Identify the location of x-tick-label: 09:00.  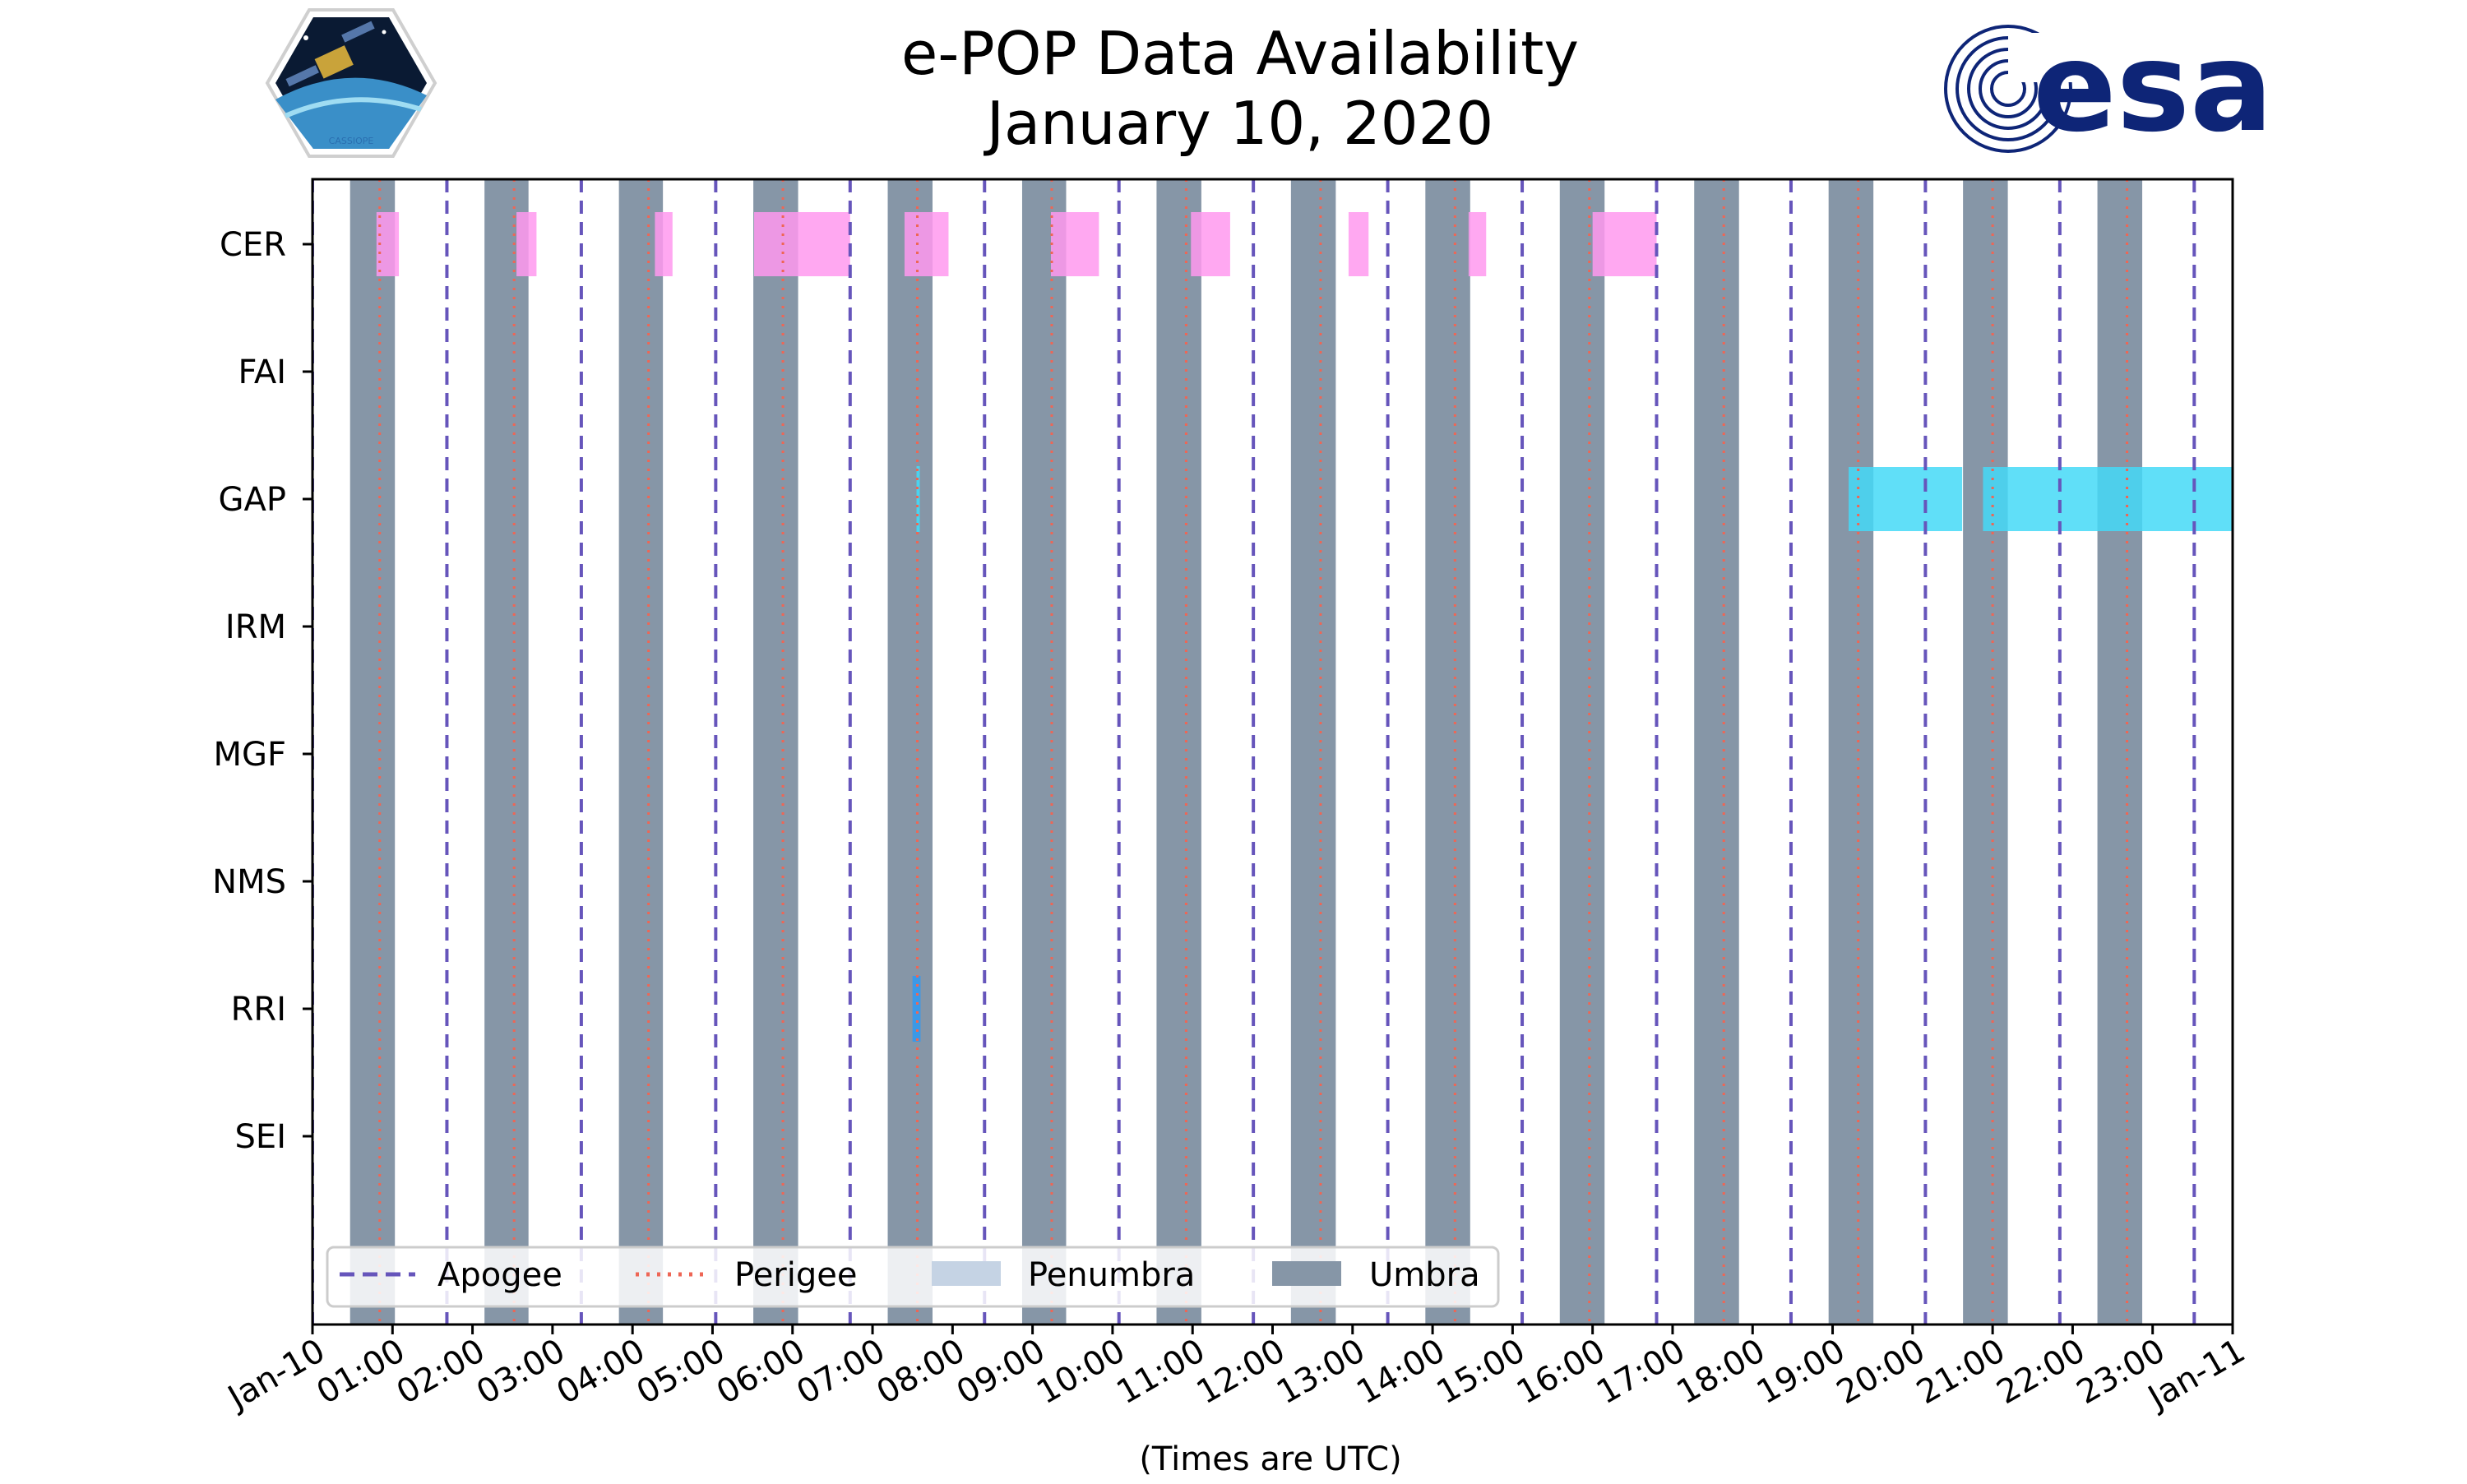
(1002, 1372).